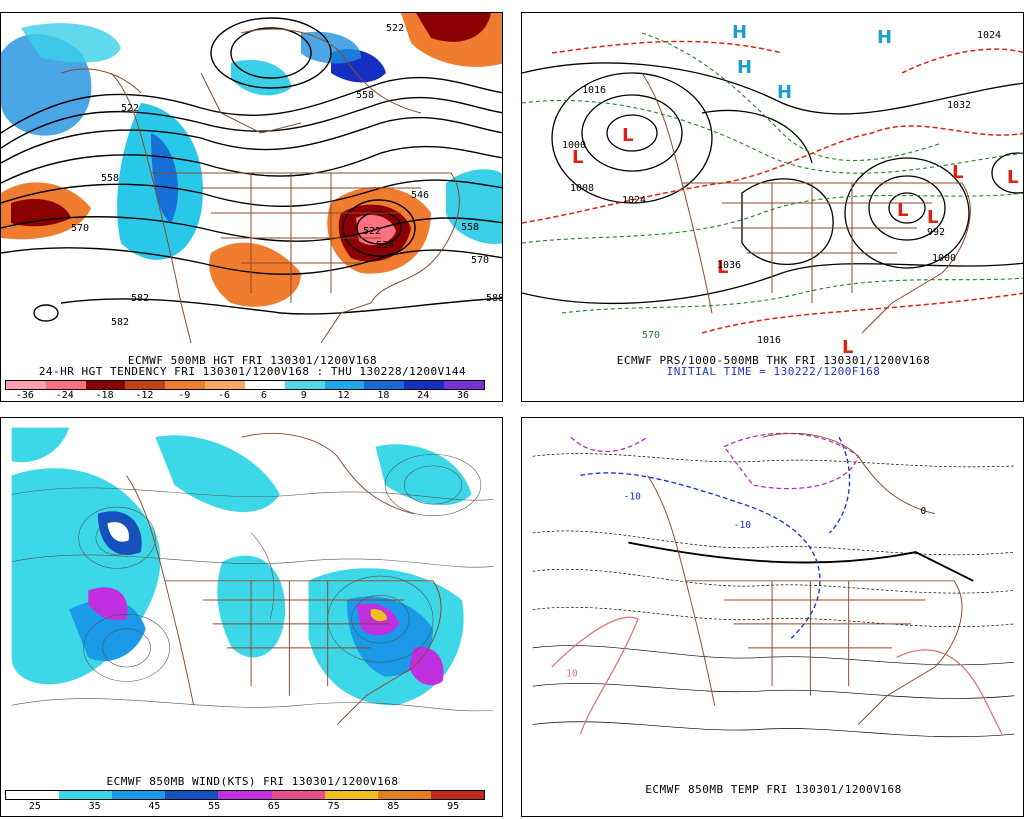 Image resolution: width=1024 pixels, height=819 pixels. I want to click on colorbar-label: -9, so click(184, 395).